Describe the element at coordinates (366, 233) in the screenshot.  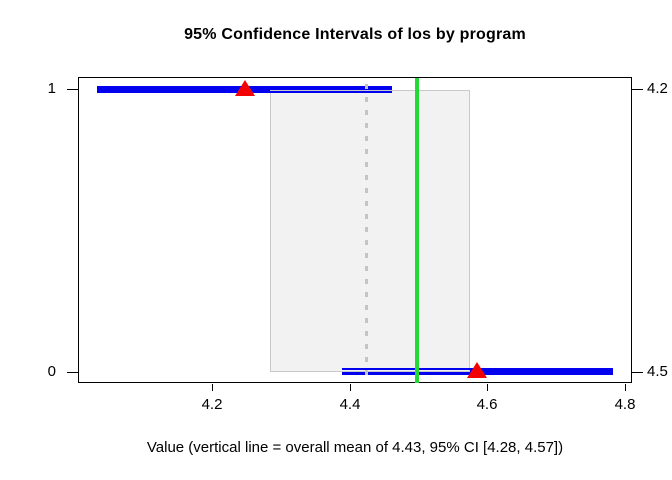
I see `overall-mean-dashed-line` at that location.